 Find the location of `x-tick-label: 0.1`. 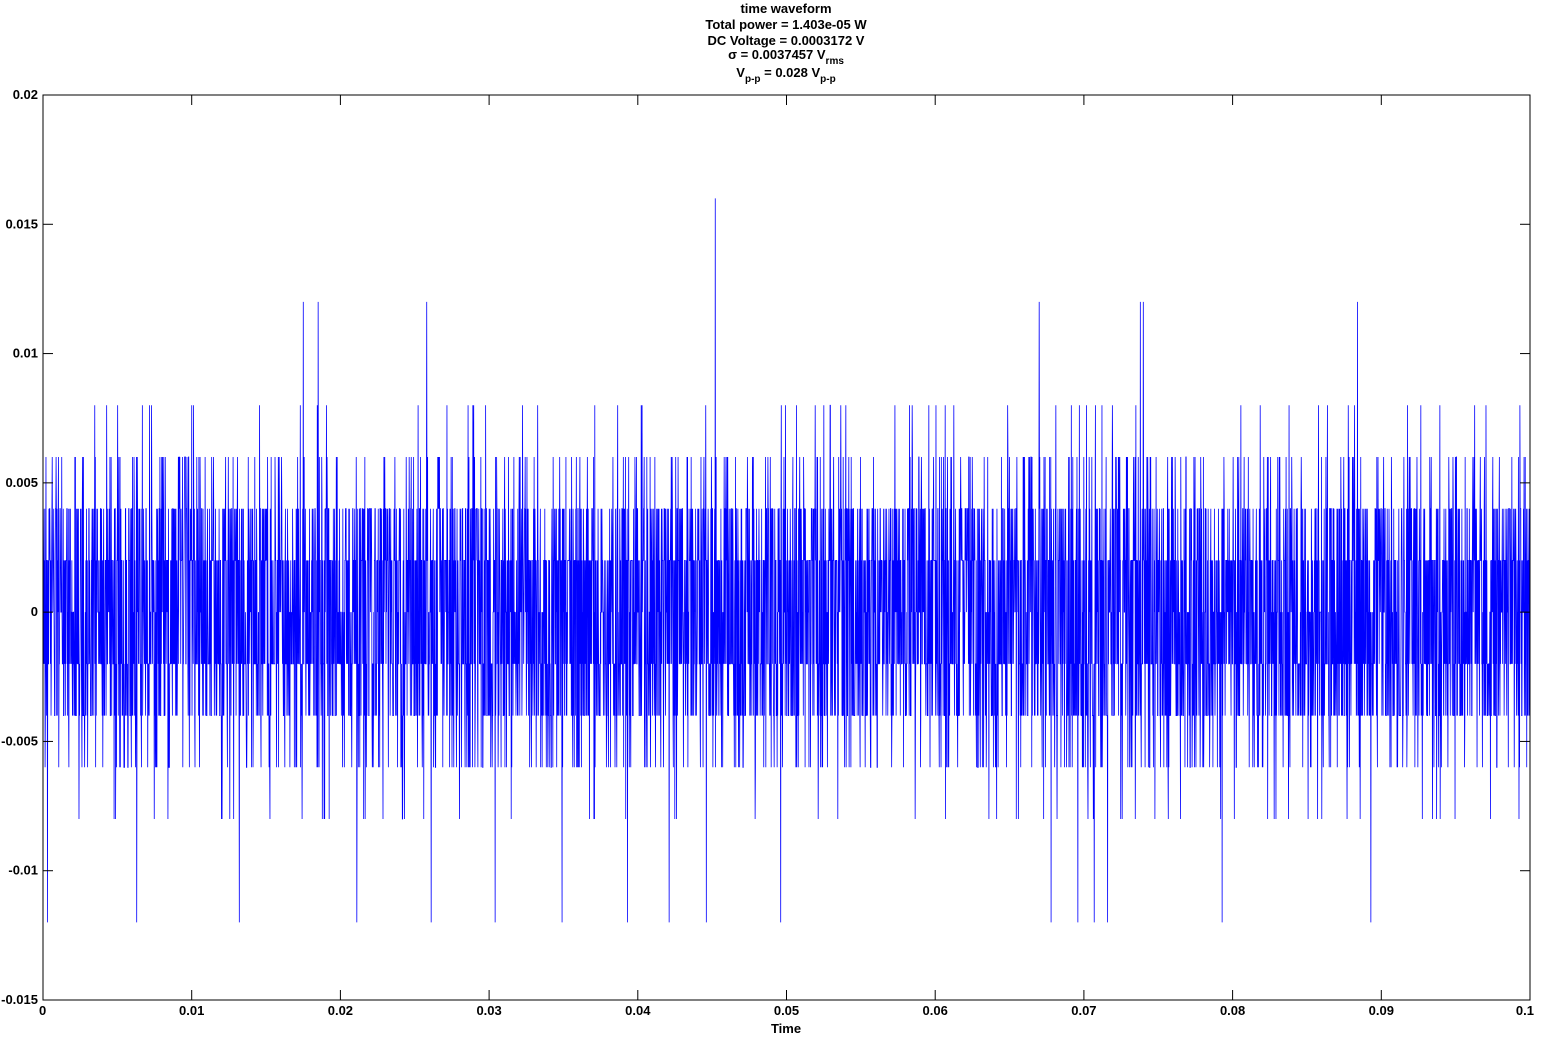

x-tick-label: 0.1 is located at coordinates (1525, 1010).